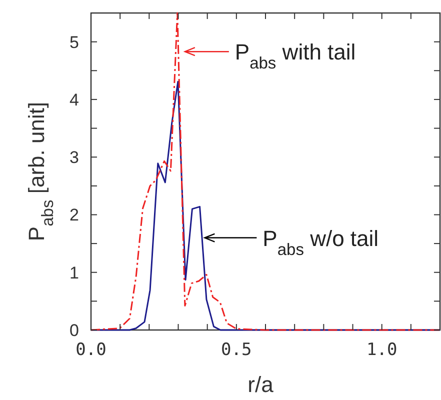  I want to click on annotation: P$_{abs}$ with tail, so click(295, 56).